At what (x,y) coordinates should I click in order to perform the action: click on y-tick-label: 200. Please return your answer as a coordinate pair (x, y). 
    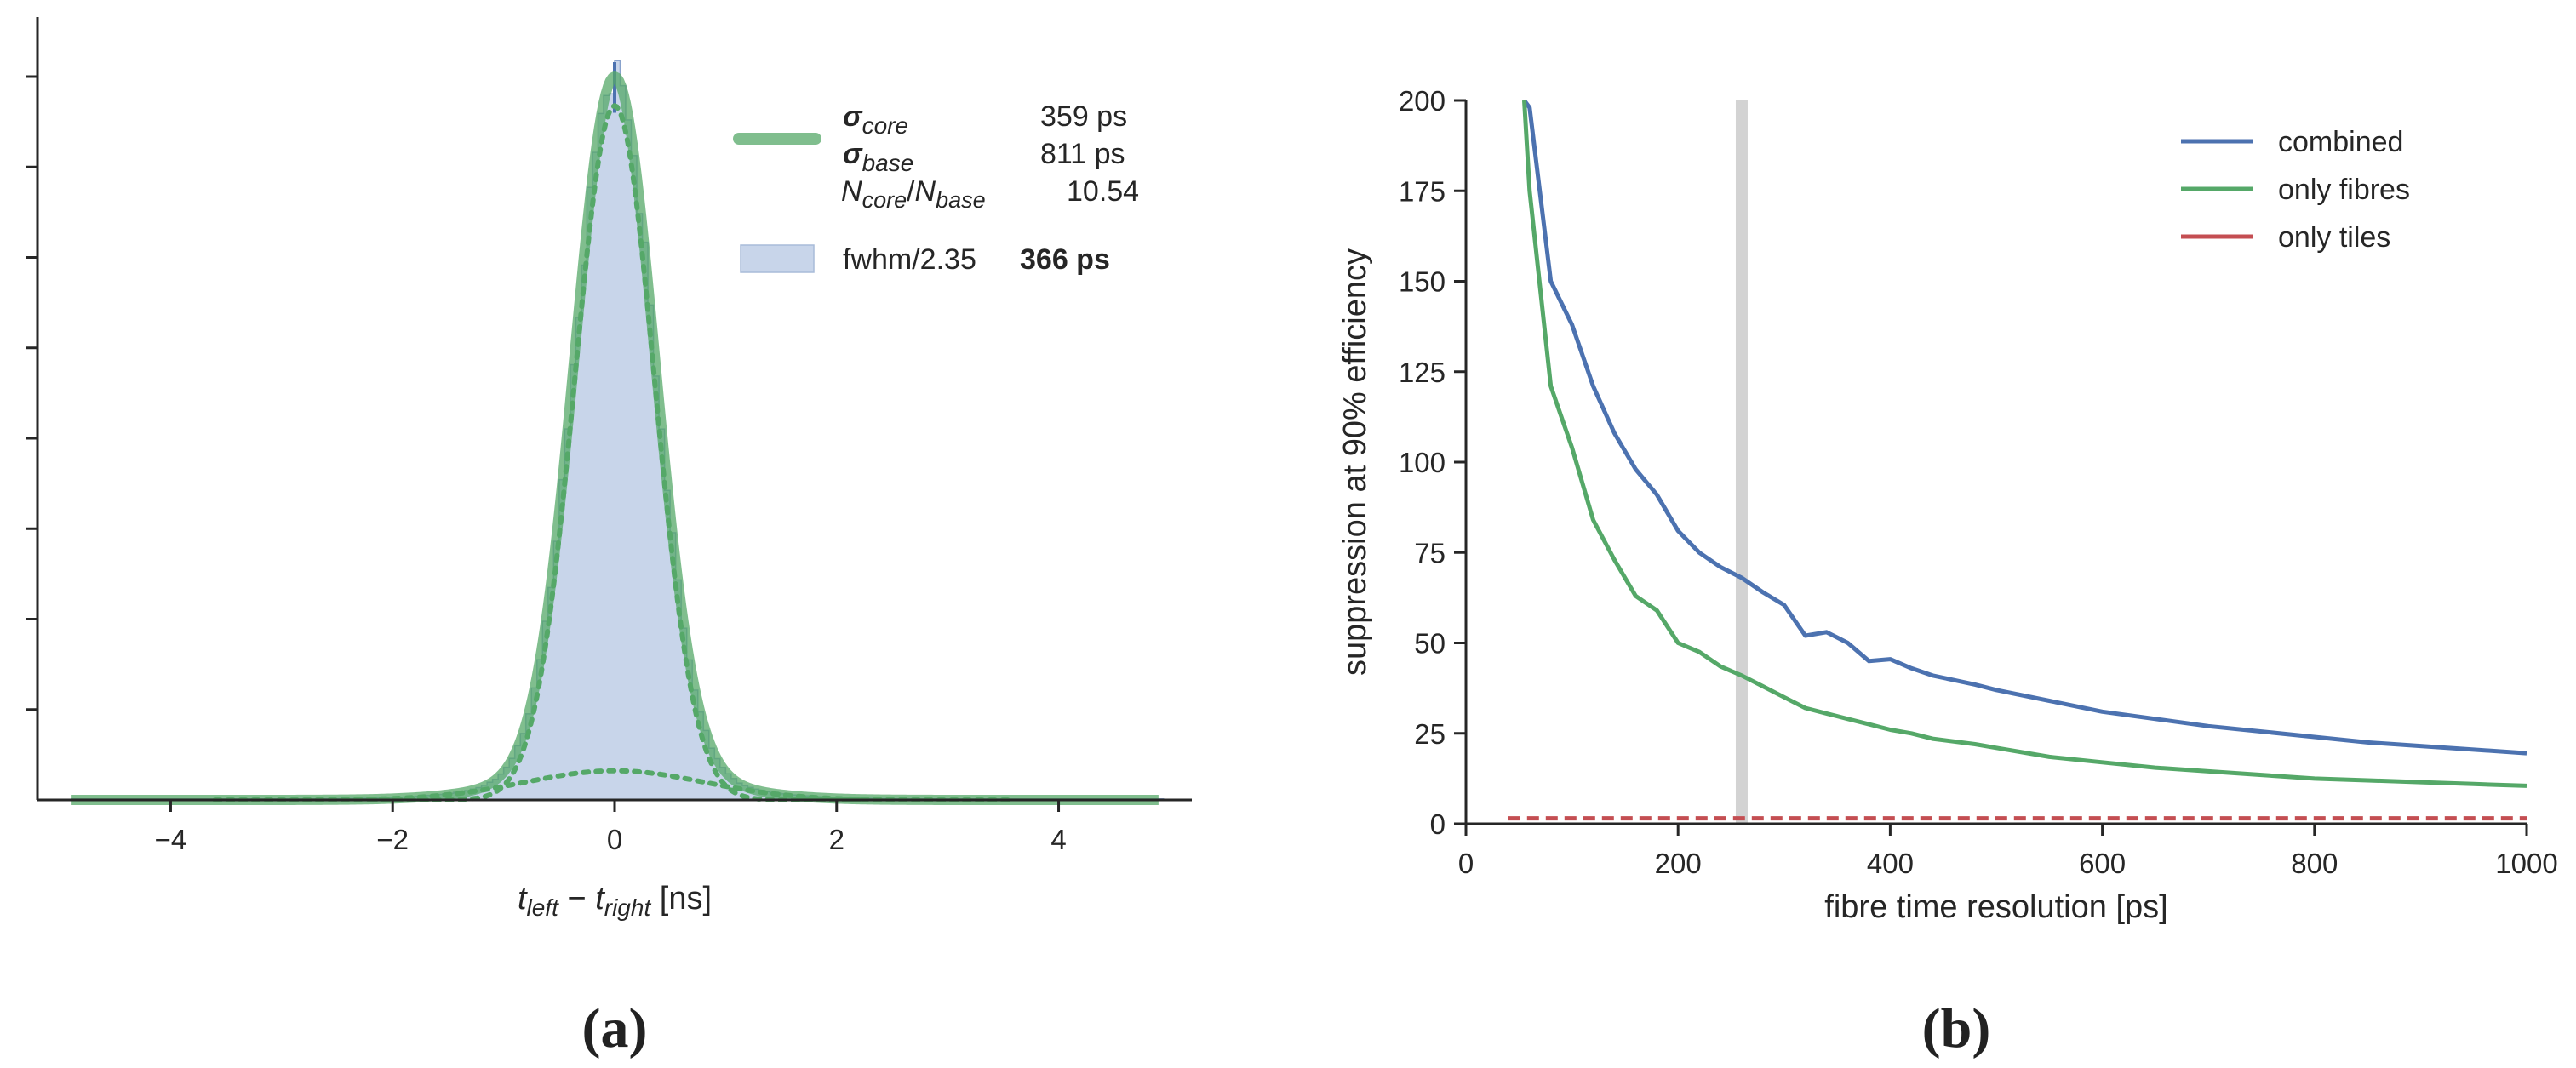
    Looking at the image, I should click on (1422, 101).